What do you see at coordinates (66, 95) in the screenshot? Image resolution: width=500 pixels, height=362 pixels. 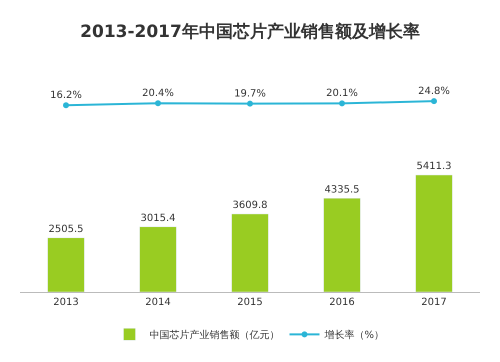 I see `data-label: 16.2%` at bounding box center [66, 95].